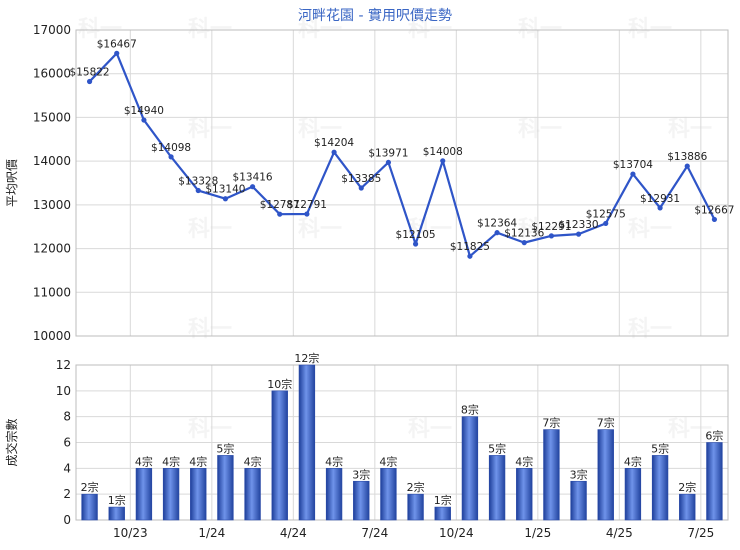  What do you see at coordinates (714, 210) in the screenshot?
I see `price-data-label: $12667` at bounding box center [714, 210].